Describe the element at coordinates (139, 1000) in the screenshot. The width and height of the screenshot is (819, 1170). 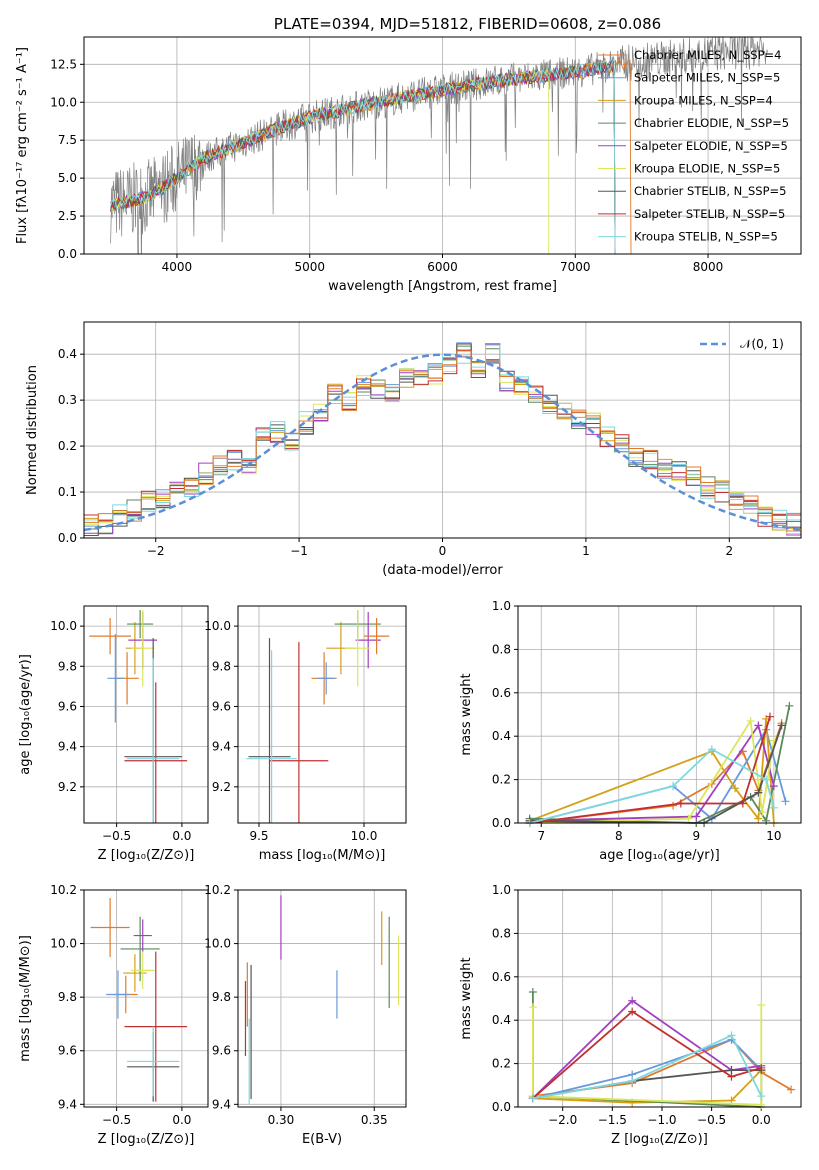
I see `mass-vs-z-plot` at that location.